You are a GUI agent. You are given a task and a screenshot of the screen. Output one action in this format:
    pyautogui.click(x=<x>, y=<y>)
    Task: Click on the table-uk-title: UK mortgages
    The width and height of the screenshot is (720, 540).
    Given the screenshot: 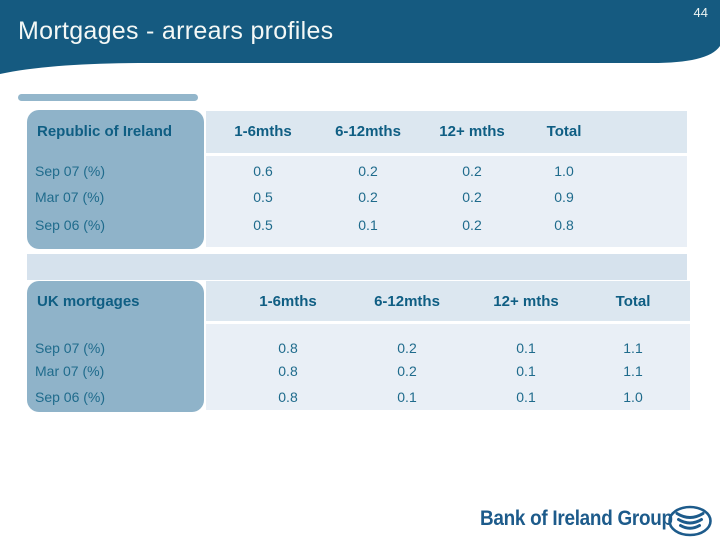 What is the action you would take?
    pyautogui.click(x=88, y=301)
    